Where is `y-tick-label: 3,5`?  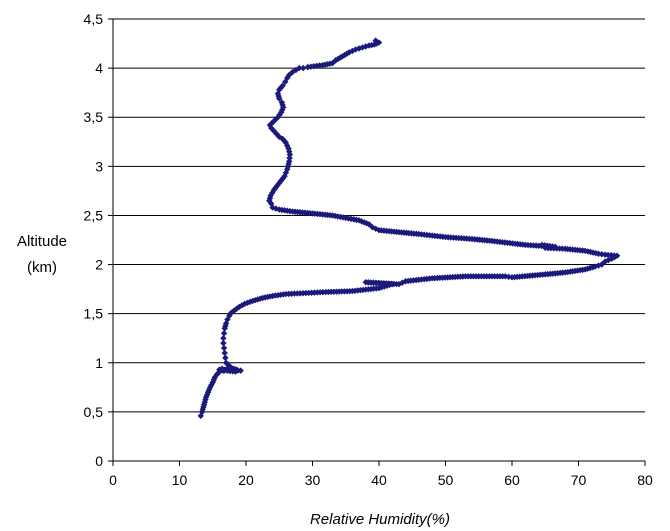
y-tick-label: 3,5 is located at coordinates (94, 117).